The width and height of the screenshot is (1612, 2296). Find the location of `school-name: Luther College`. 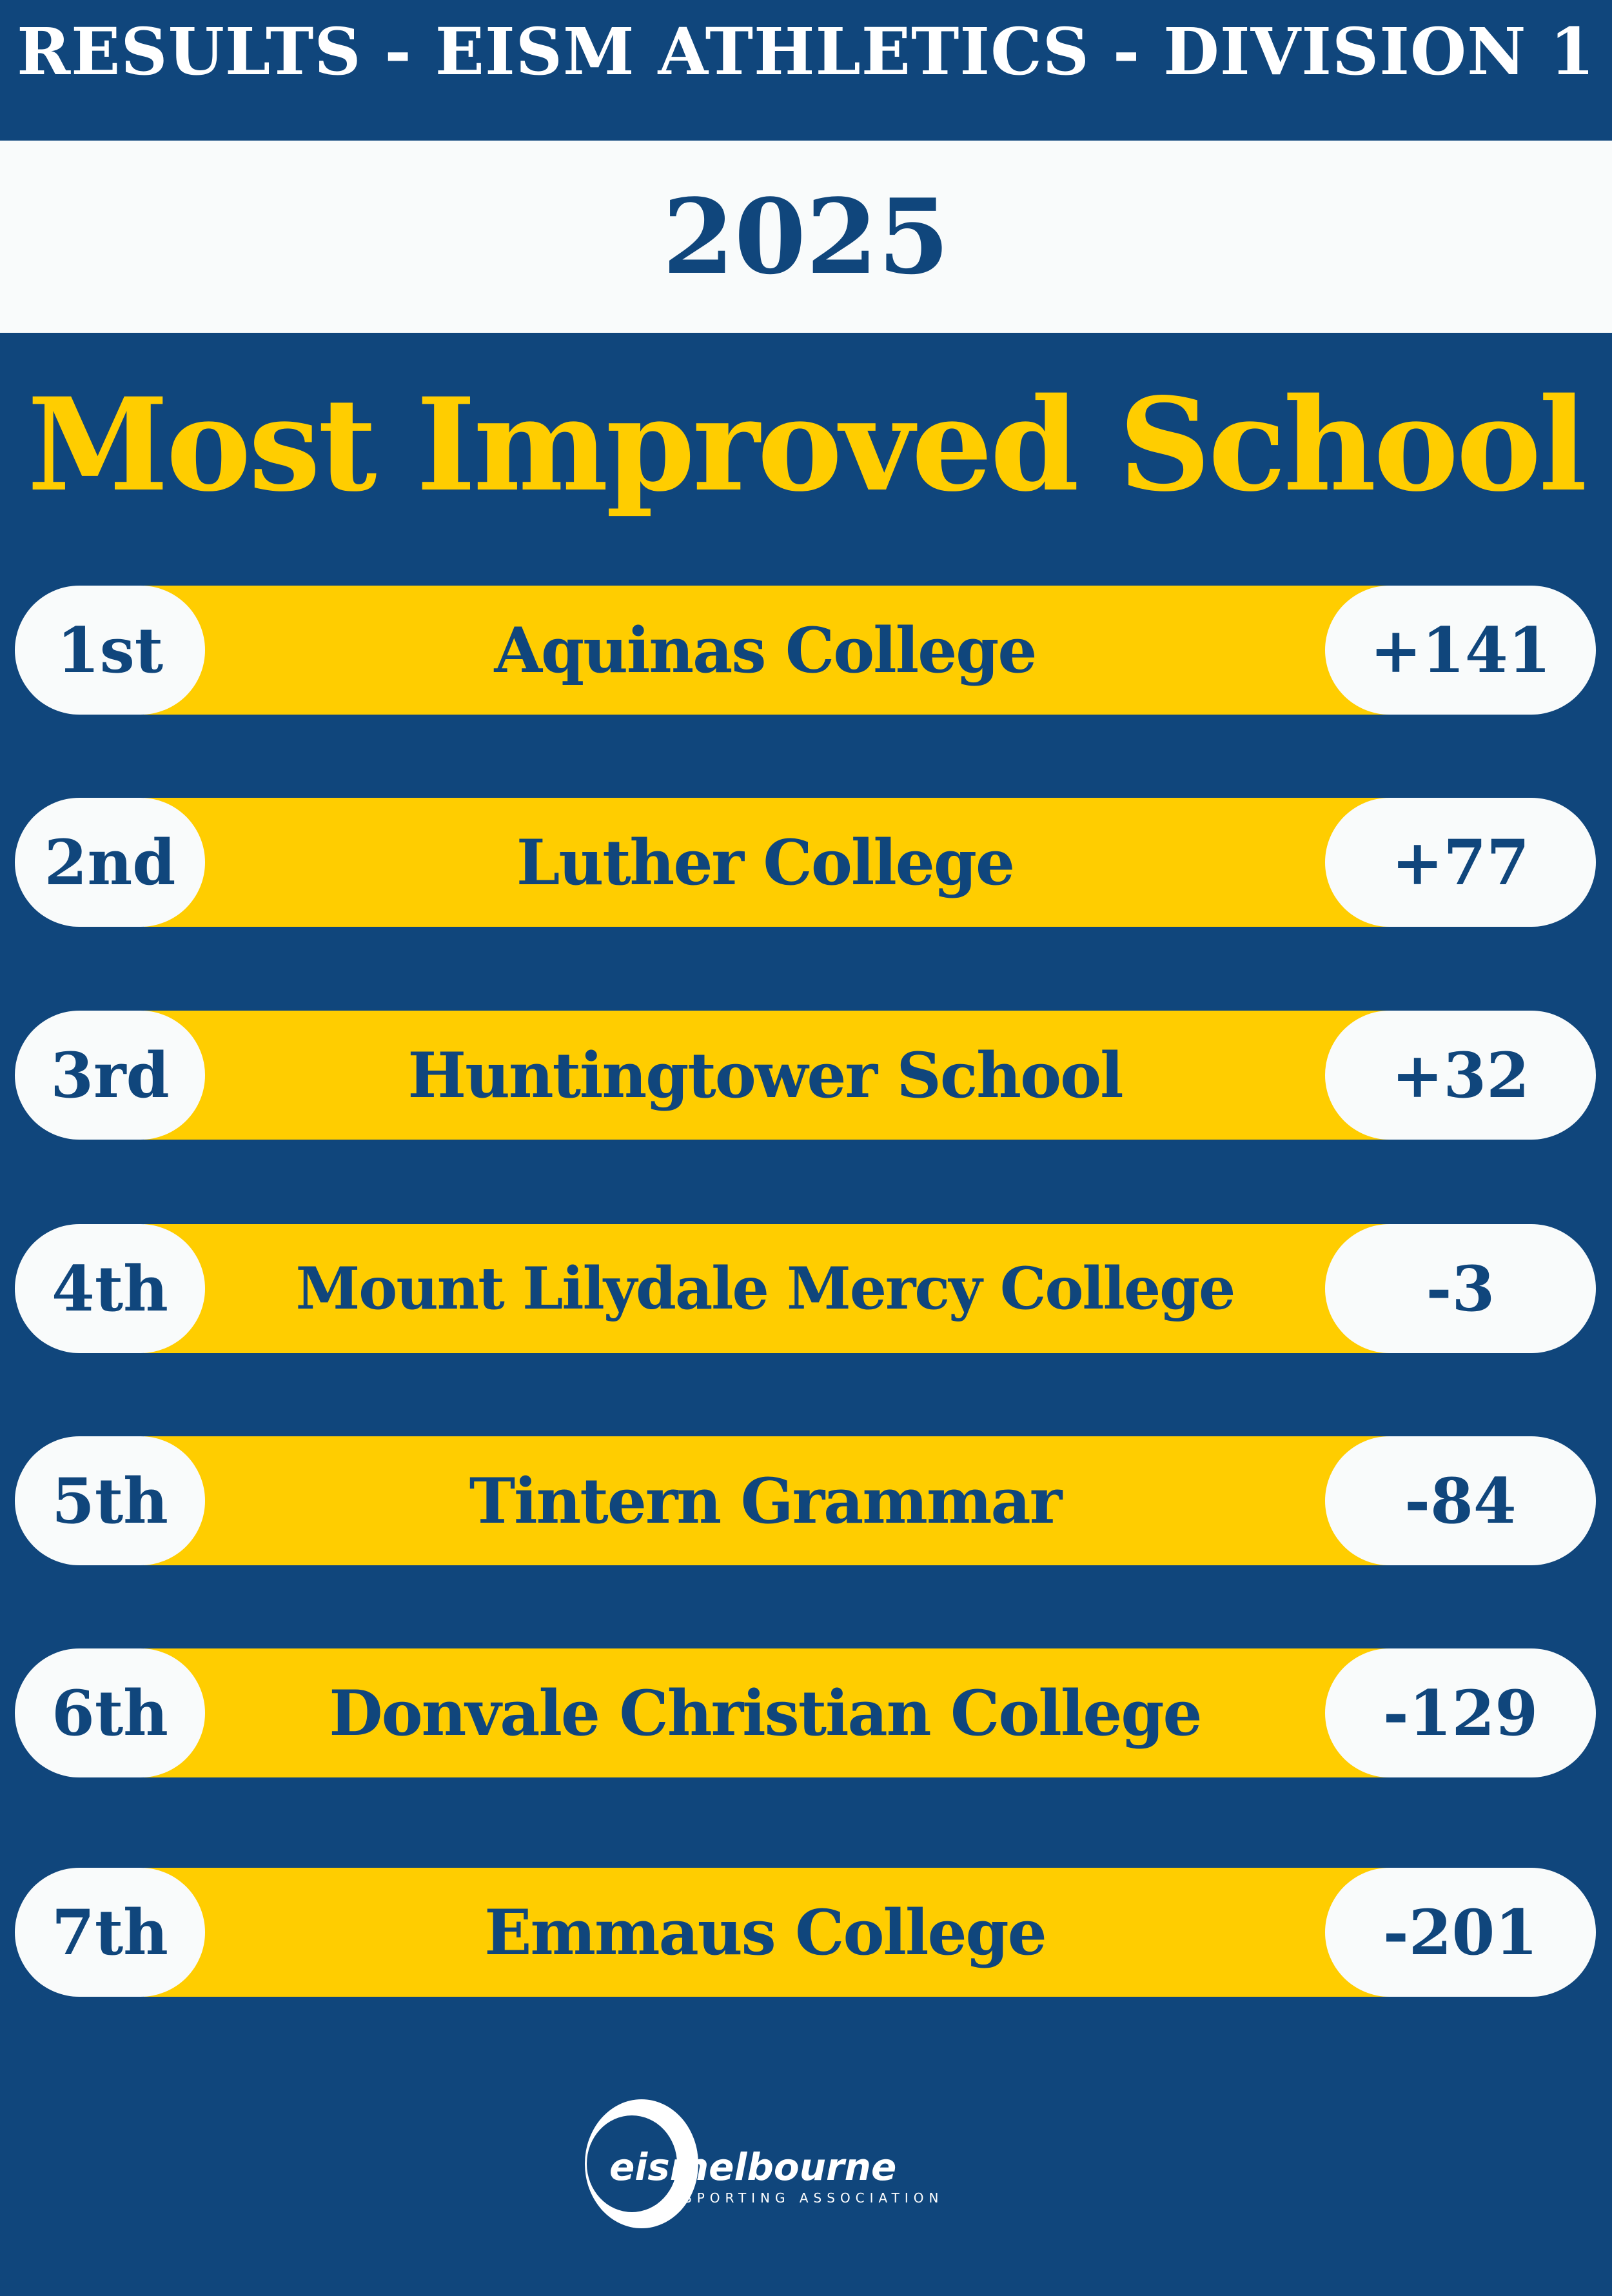

school-name: Luther College is located at coordinates (766, 862).